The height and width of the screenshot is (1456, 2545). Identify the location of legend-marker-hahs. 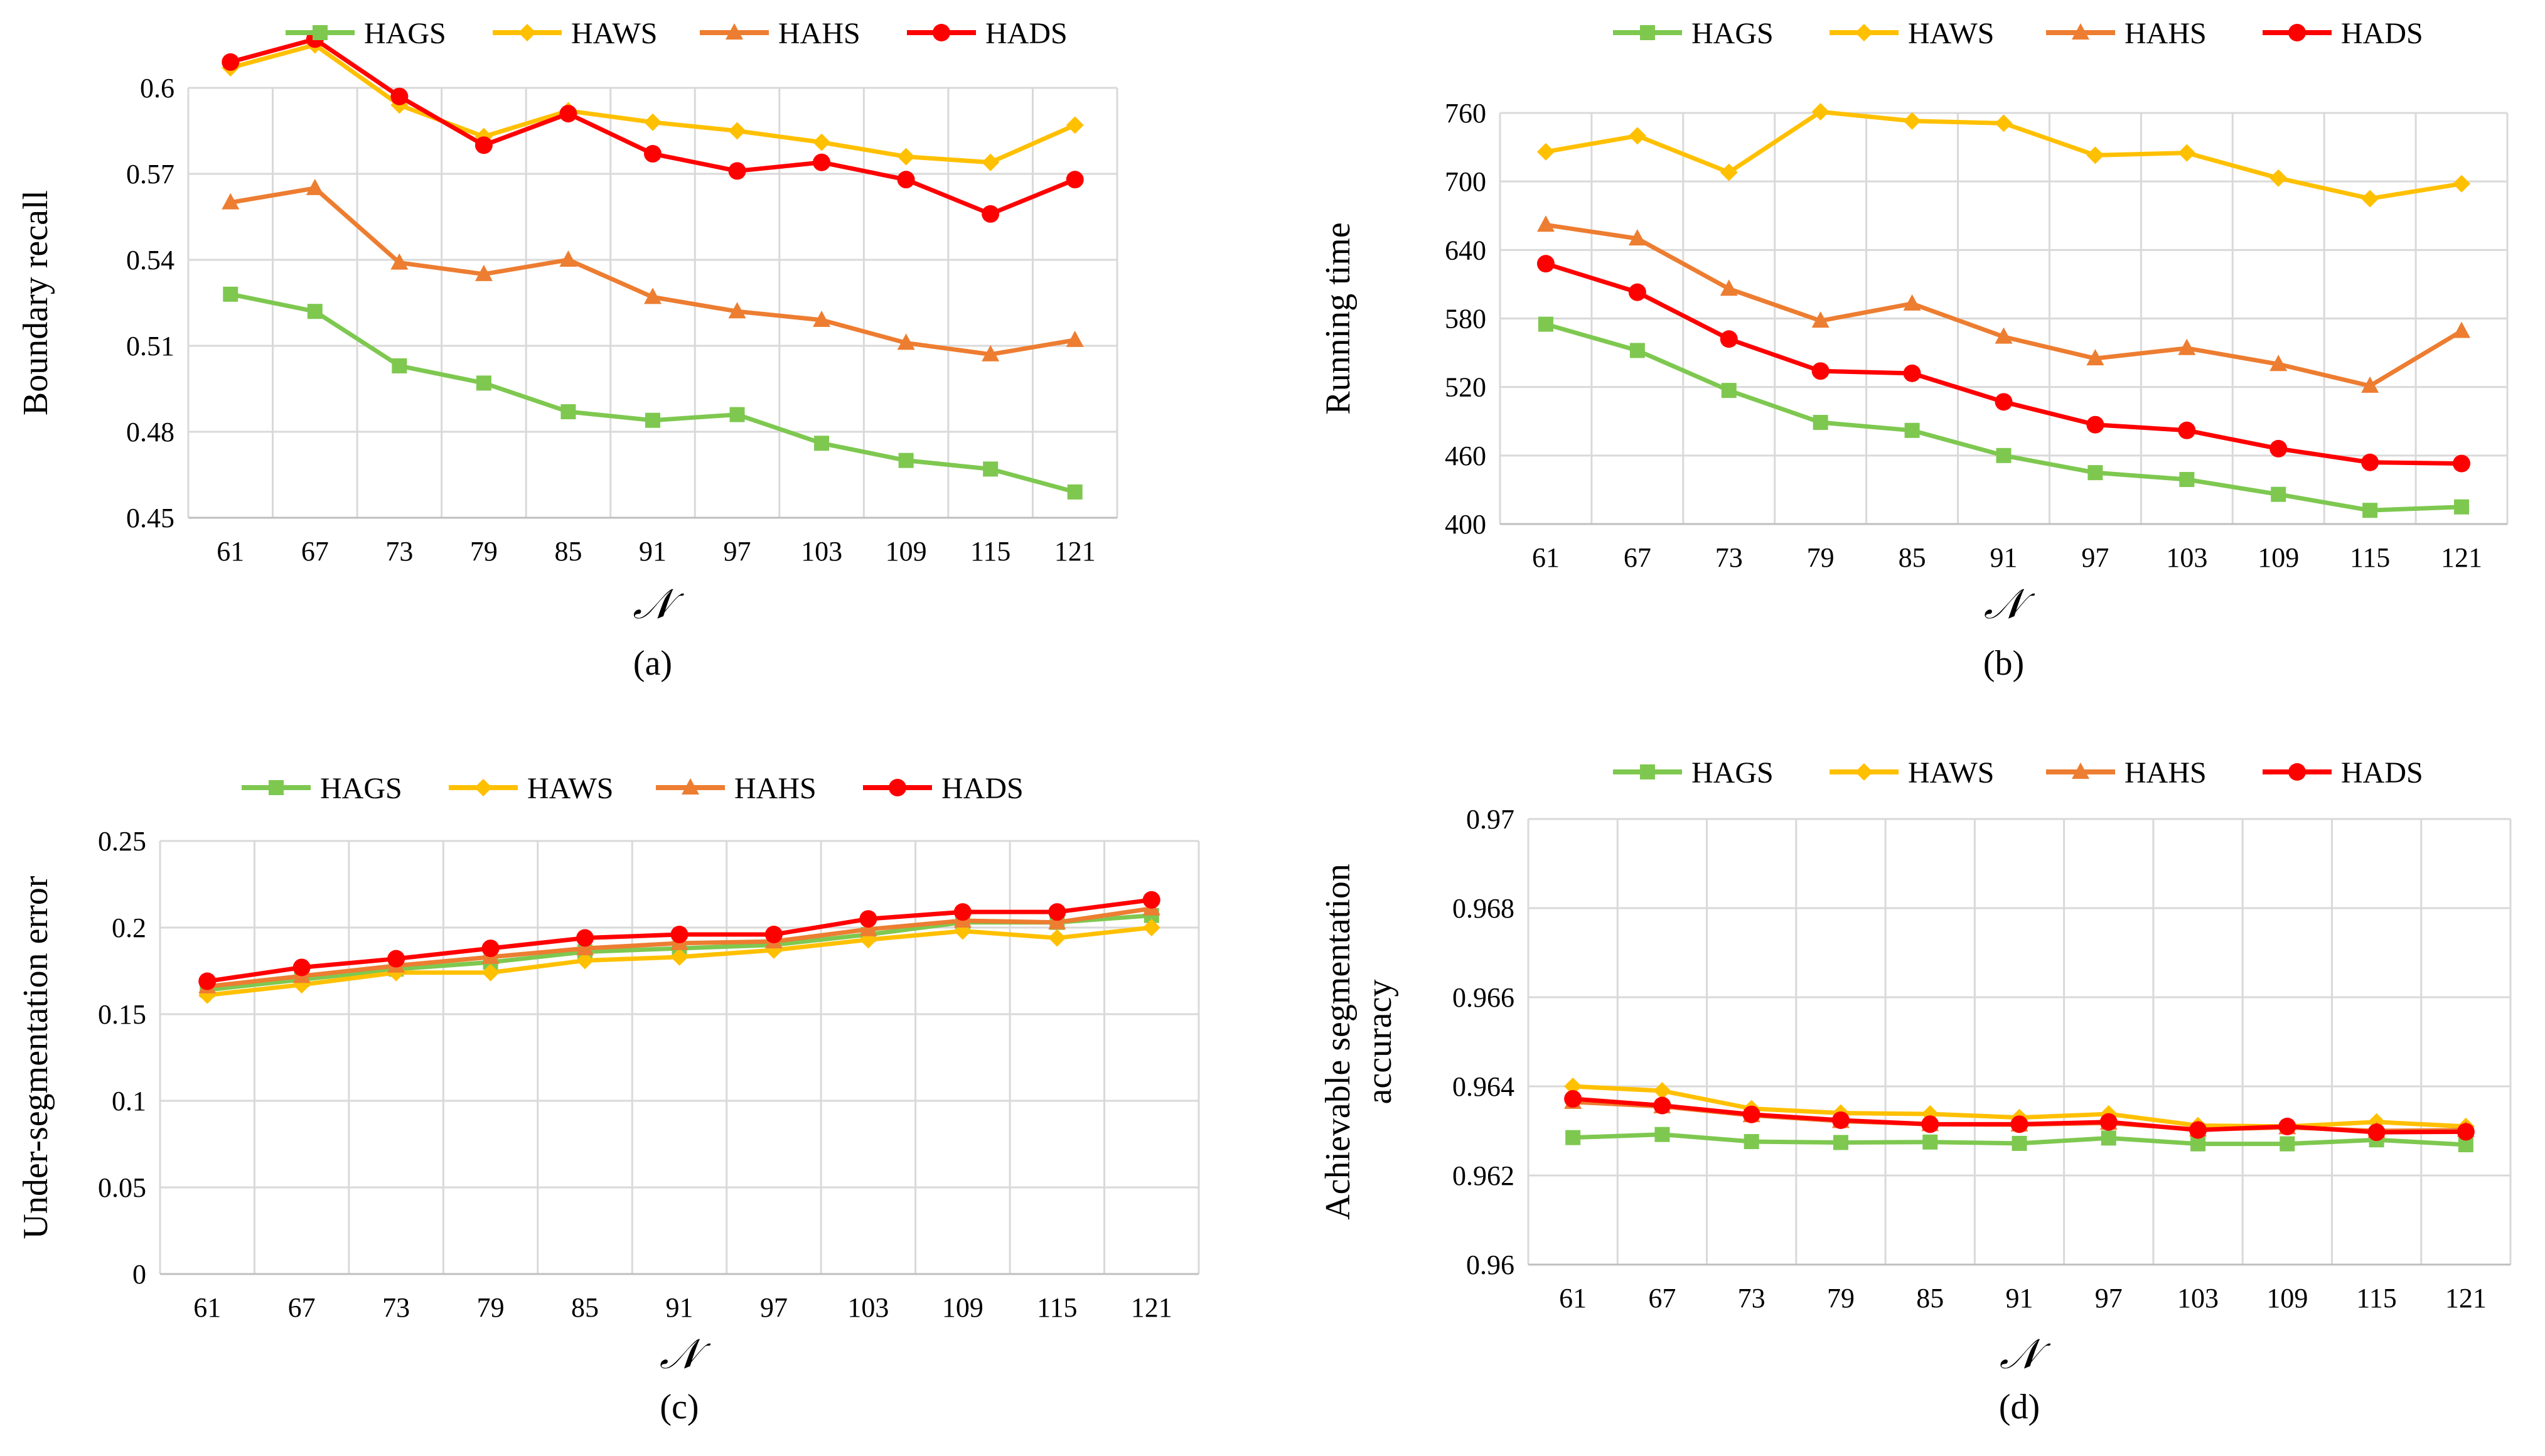
(2080, 771).